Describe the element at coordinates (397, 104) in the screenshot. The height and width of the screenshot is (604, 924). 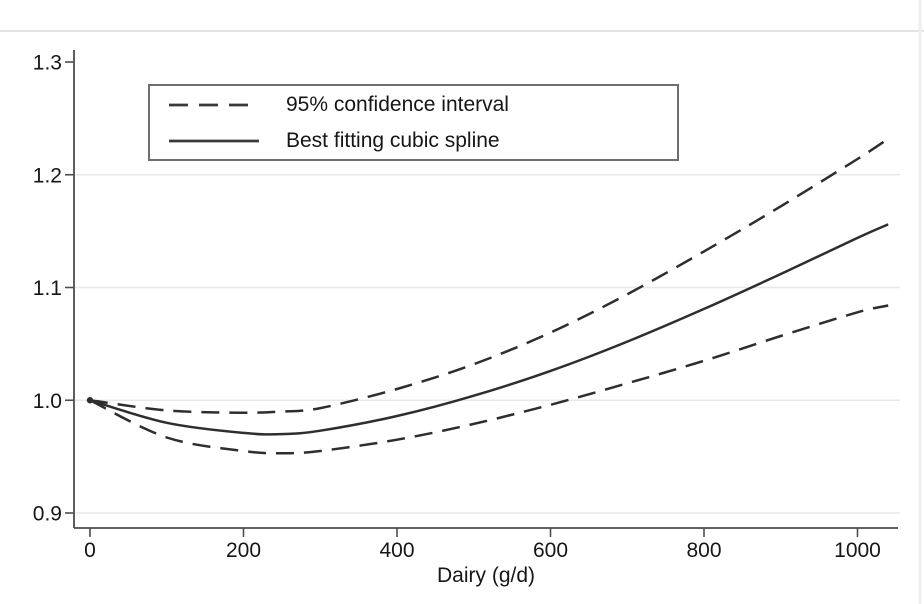
I see `legend-label-confidence-interval: 95% confidence interval` at that location.